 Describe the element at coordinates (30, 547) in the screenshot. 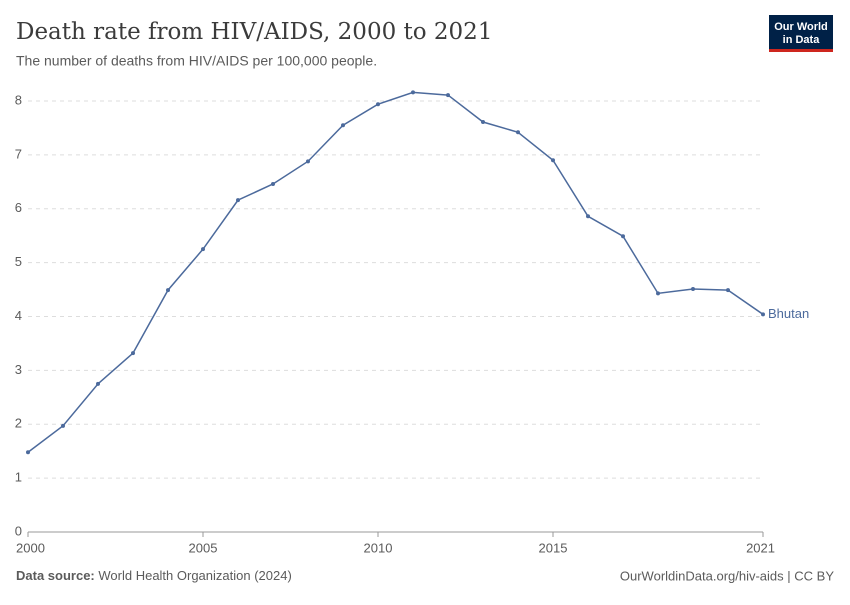

I see `x-tick-label: 2000` at that location.